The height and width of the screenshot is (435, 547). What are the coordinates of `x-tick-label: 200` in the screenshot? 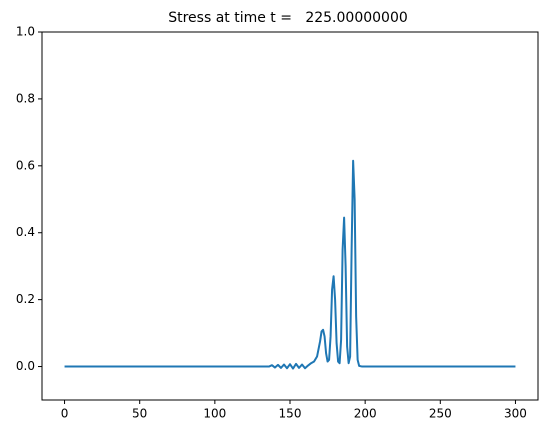 It's located at (365, 414).